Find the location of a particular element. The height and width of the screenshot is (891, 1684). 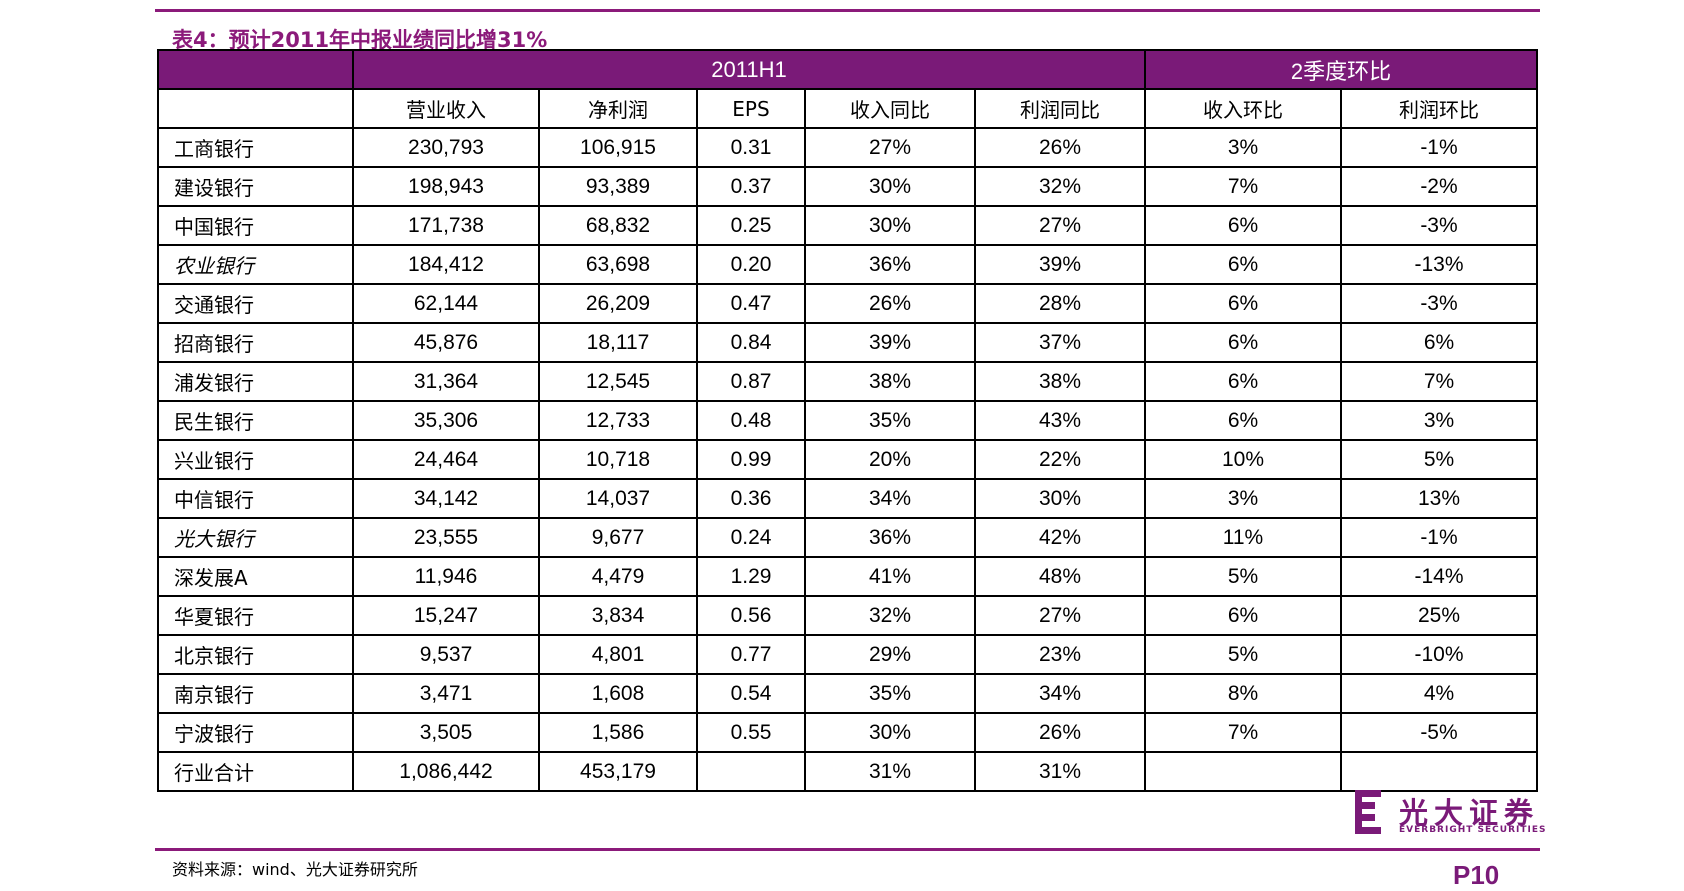

data-cell: 1,086,442 is located at coordinates (446, 771).